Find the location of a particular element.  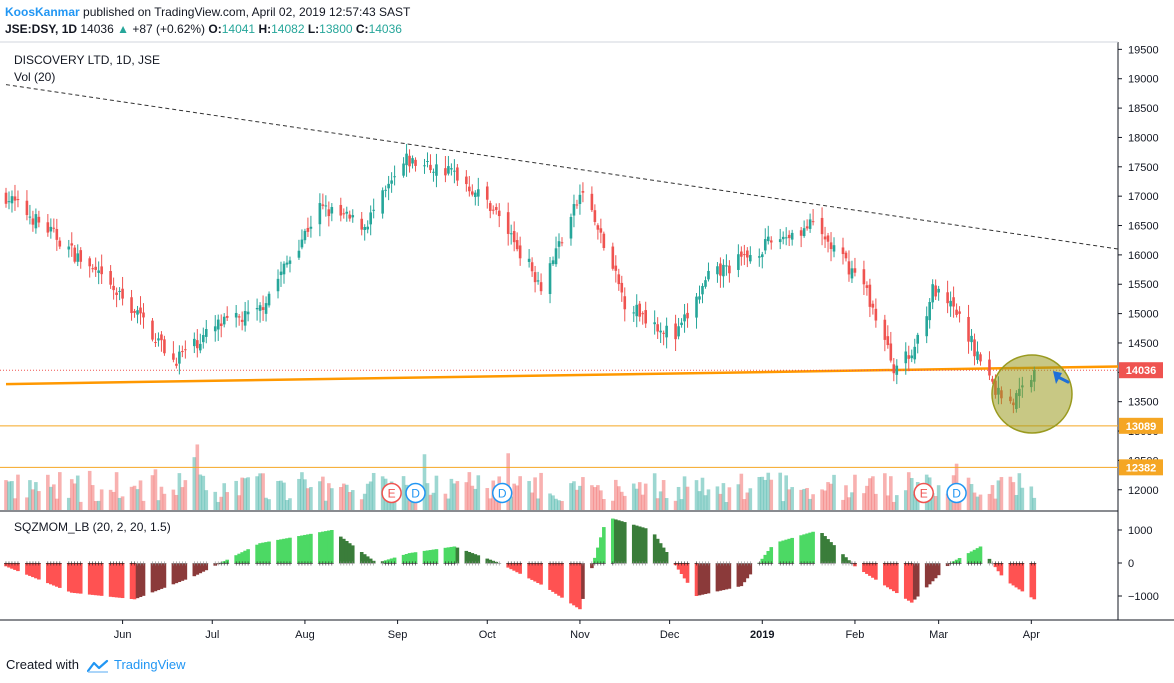

dividend-marker is located at coordinates (415, 493).